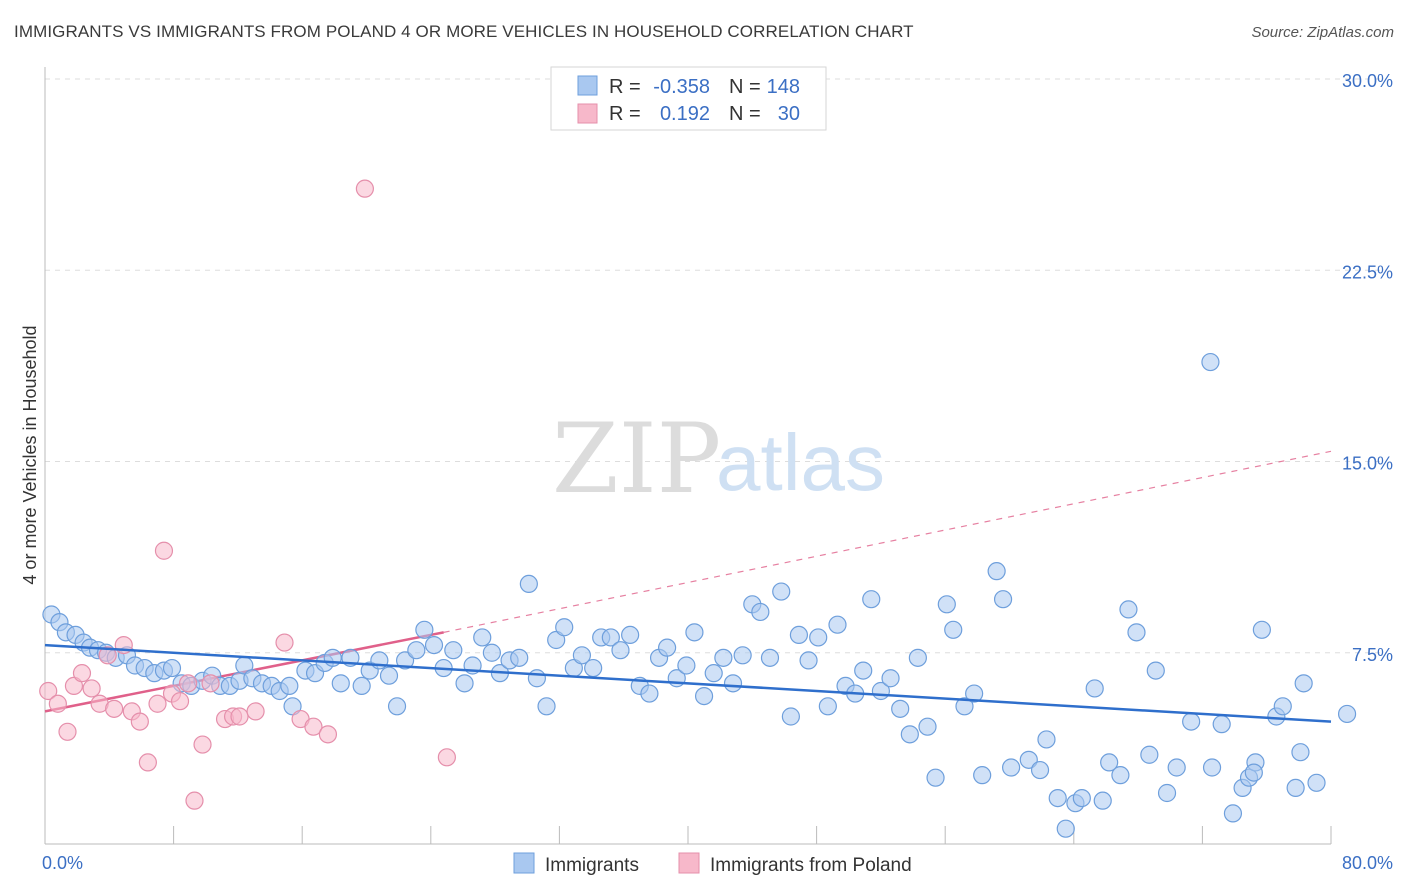 The width and height of the screenshot is (1406, 892). I want to click on y-tick-label-0: 7.5%, so click(1372, 655).